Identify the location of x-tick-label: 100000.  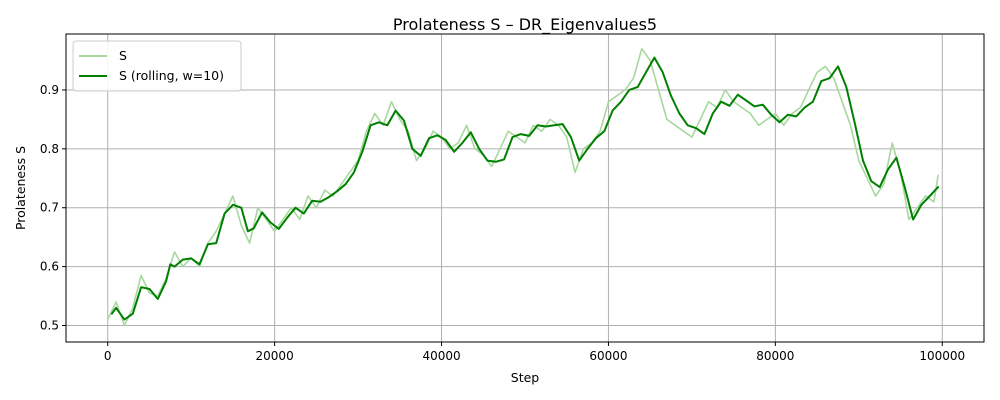
(942, 356).